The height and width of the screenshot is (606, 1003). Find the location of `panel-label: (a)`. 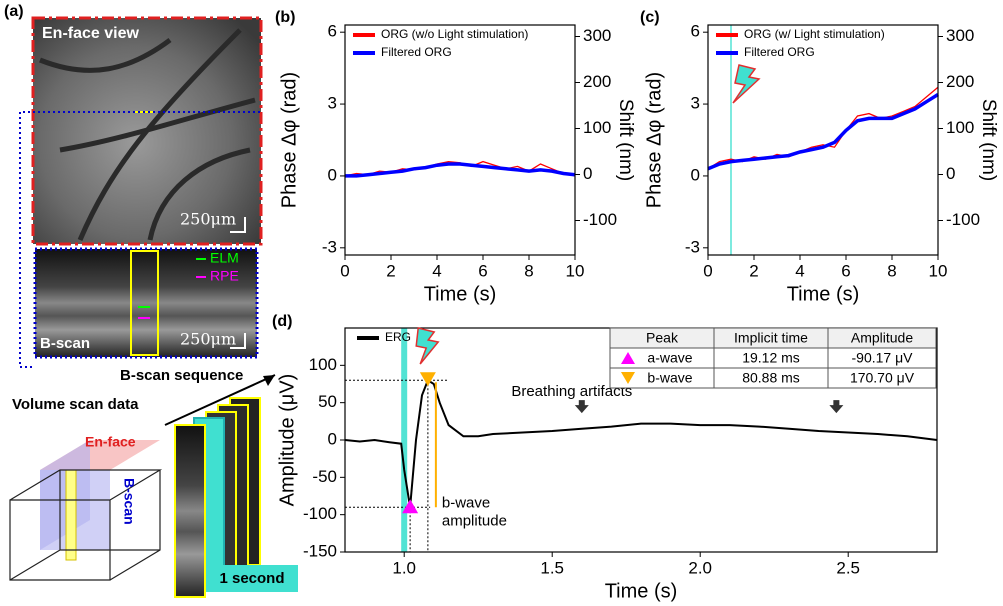

panel-label: (a) is located at coordinates (14, 11).